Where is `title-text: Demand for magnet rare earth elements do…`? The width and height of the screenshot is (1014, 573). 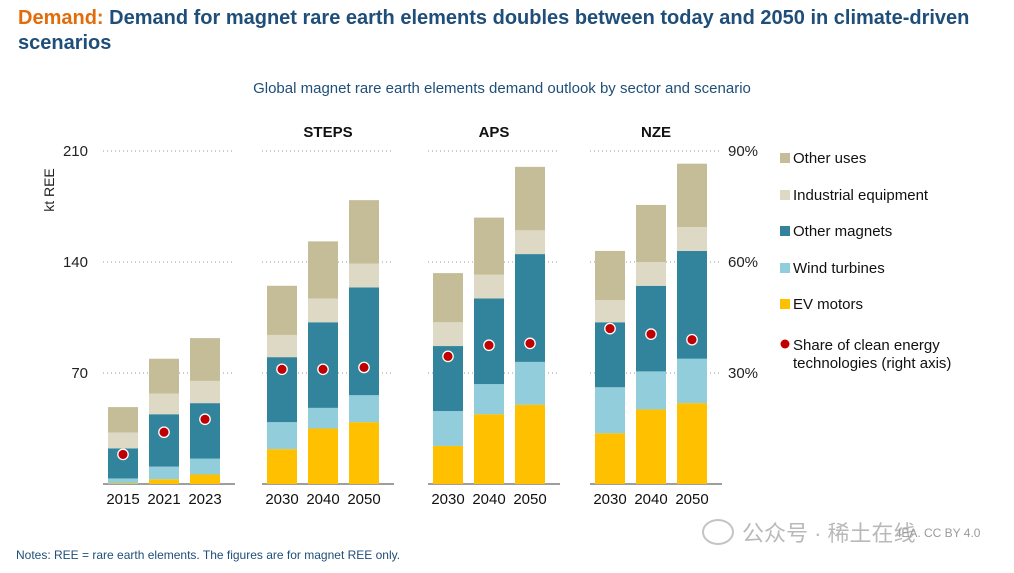 title-text: Demand for magnet rare earth elements do… is located at coordinates (494, 30).